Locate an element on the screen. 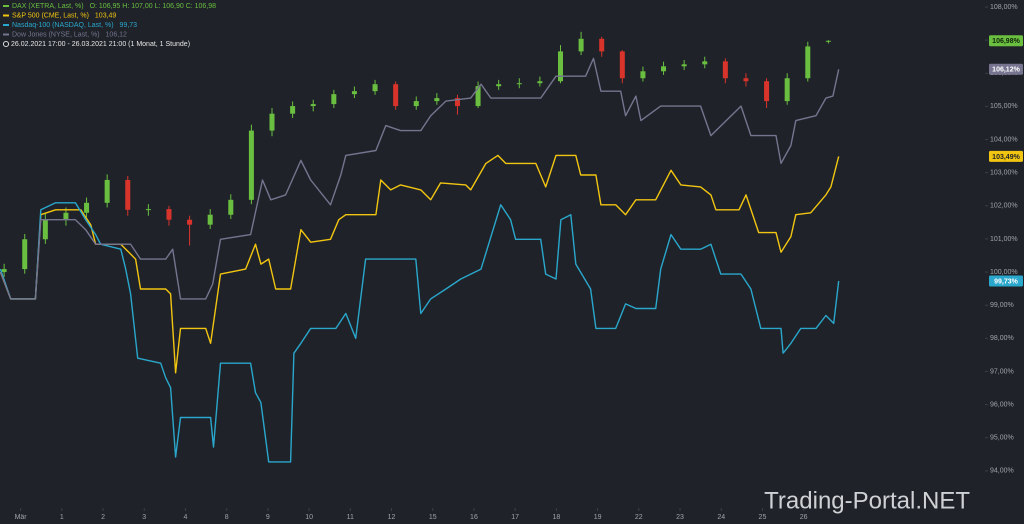 This screenshot has height=524, width=1024. x-tick-label: 17 is located at coordinates (515, 517).